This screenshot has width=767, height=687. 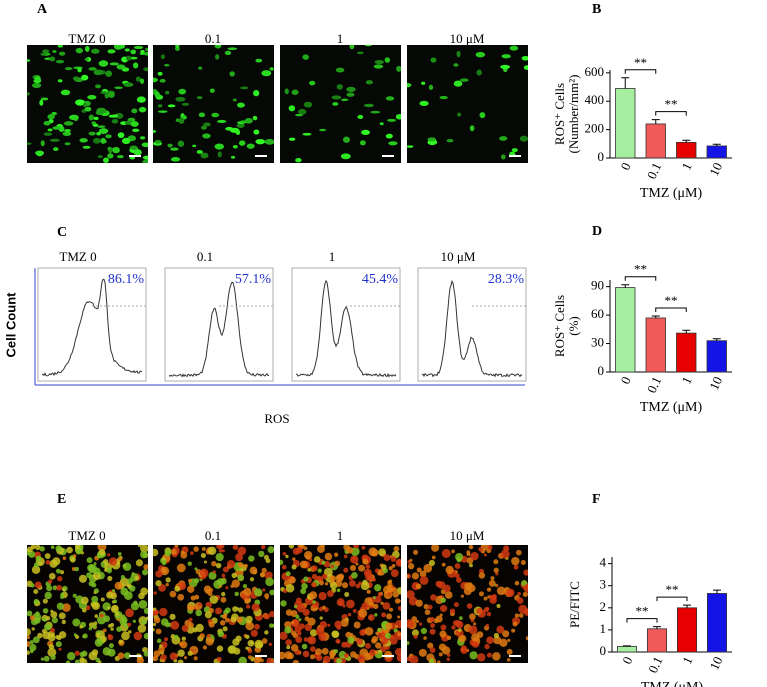 I want to click on histogram-frame, so click(x=92, y=324).